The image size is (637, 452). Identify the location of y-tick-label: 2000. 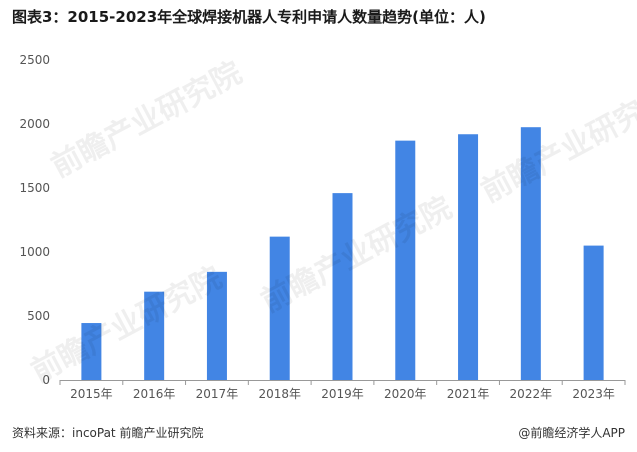
(34, 124).